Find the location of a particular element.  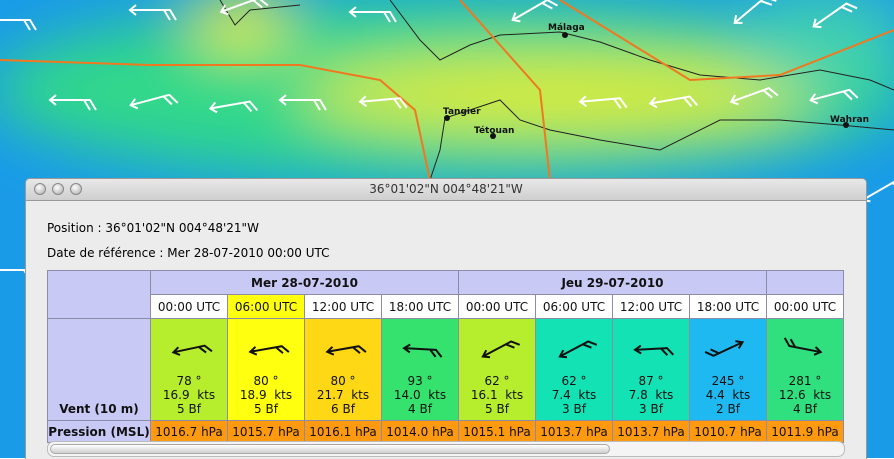

pressure-cell: 1016.7 hPa is located at coordinates (189, 431).